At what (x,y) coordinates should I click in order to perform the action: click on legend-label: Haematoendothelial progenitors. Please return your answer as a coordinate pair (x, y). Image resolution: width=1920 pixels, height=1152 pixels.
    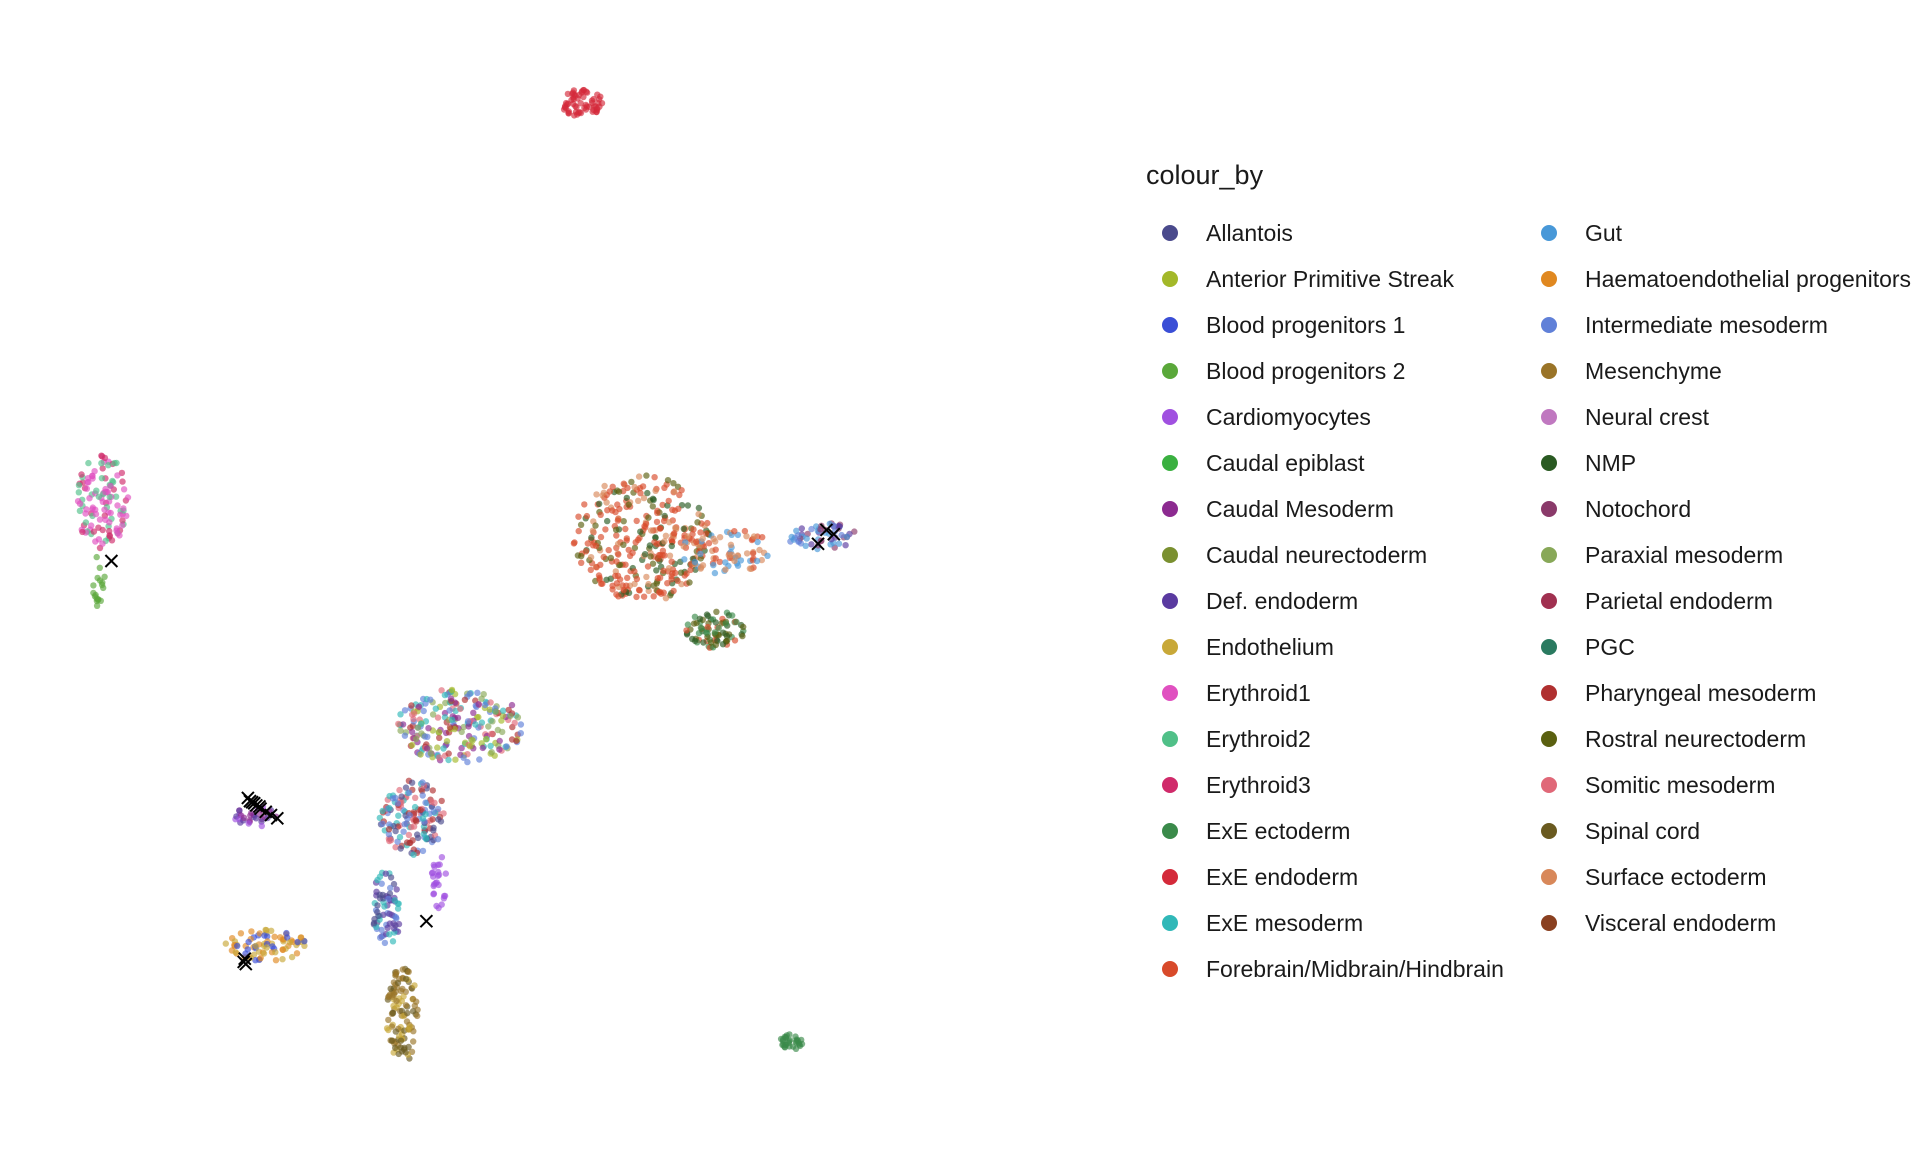
    Looking at the image, I should click on (1748, 278).